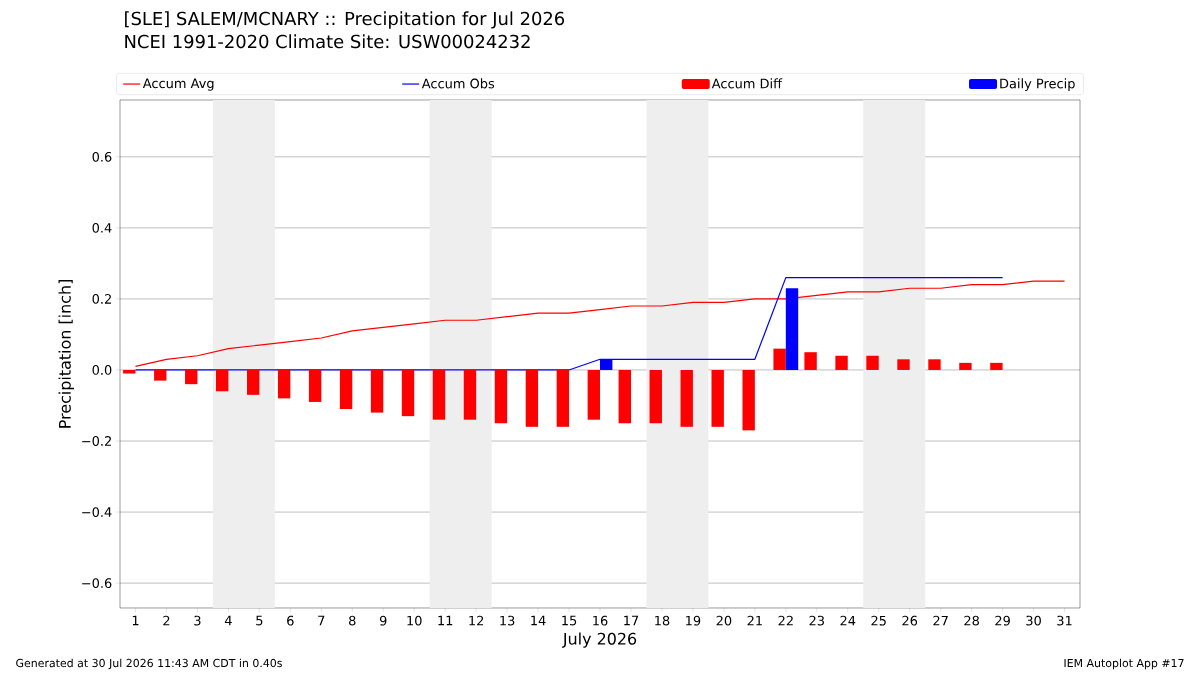 The image size is (1200, 675). What do you see at coordinates (971, 620) in the screenshot?
I see `x-tick-label: 28` at bounding box center [971, 620].